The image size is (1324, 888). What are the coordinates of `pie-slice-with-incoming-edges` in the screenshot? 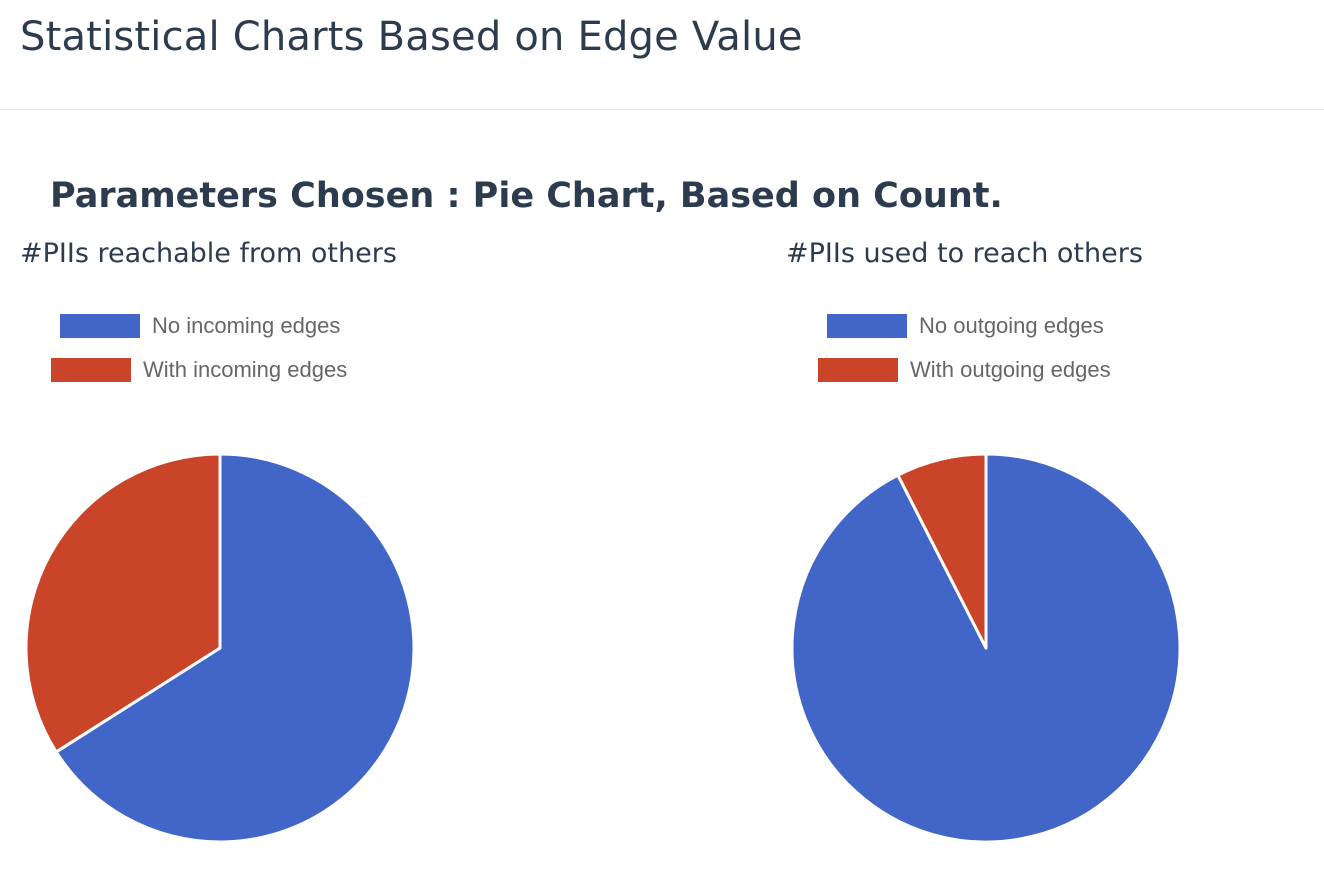 It's located at (123, 603).